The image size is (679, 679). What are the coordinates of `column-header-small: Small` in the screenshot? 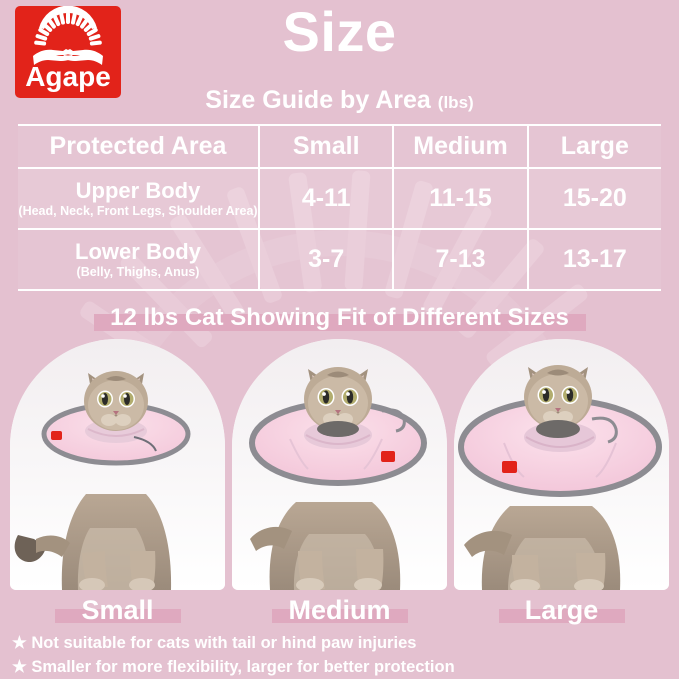 It's located at (325, 146).